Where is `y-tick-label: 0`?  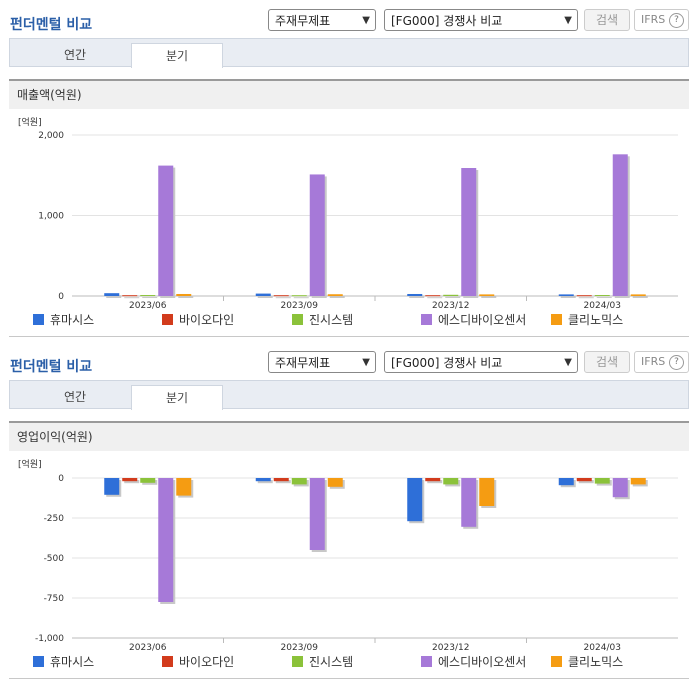 y-tick-label: 0 is located at coordinates (61, 297).